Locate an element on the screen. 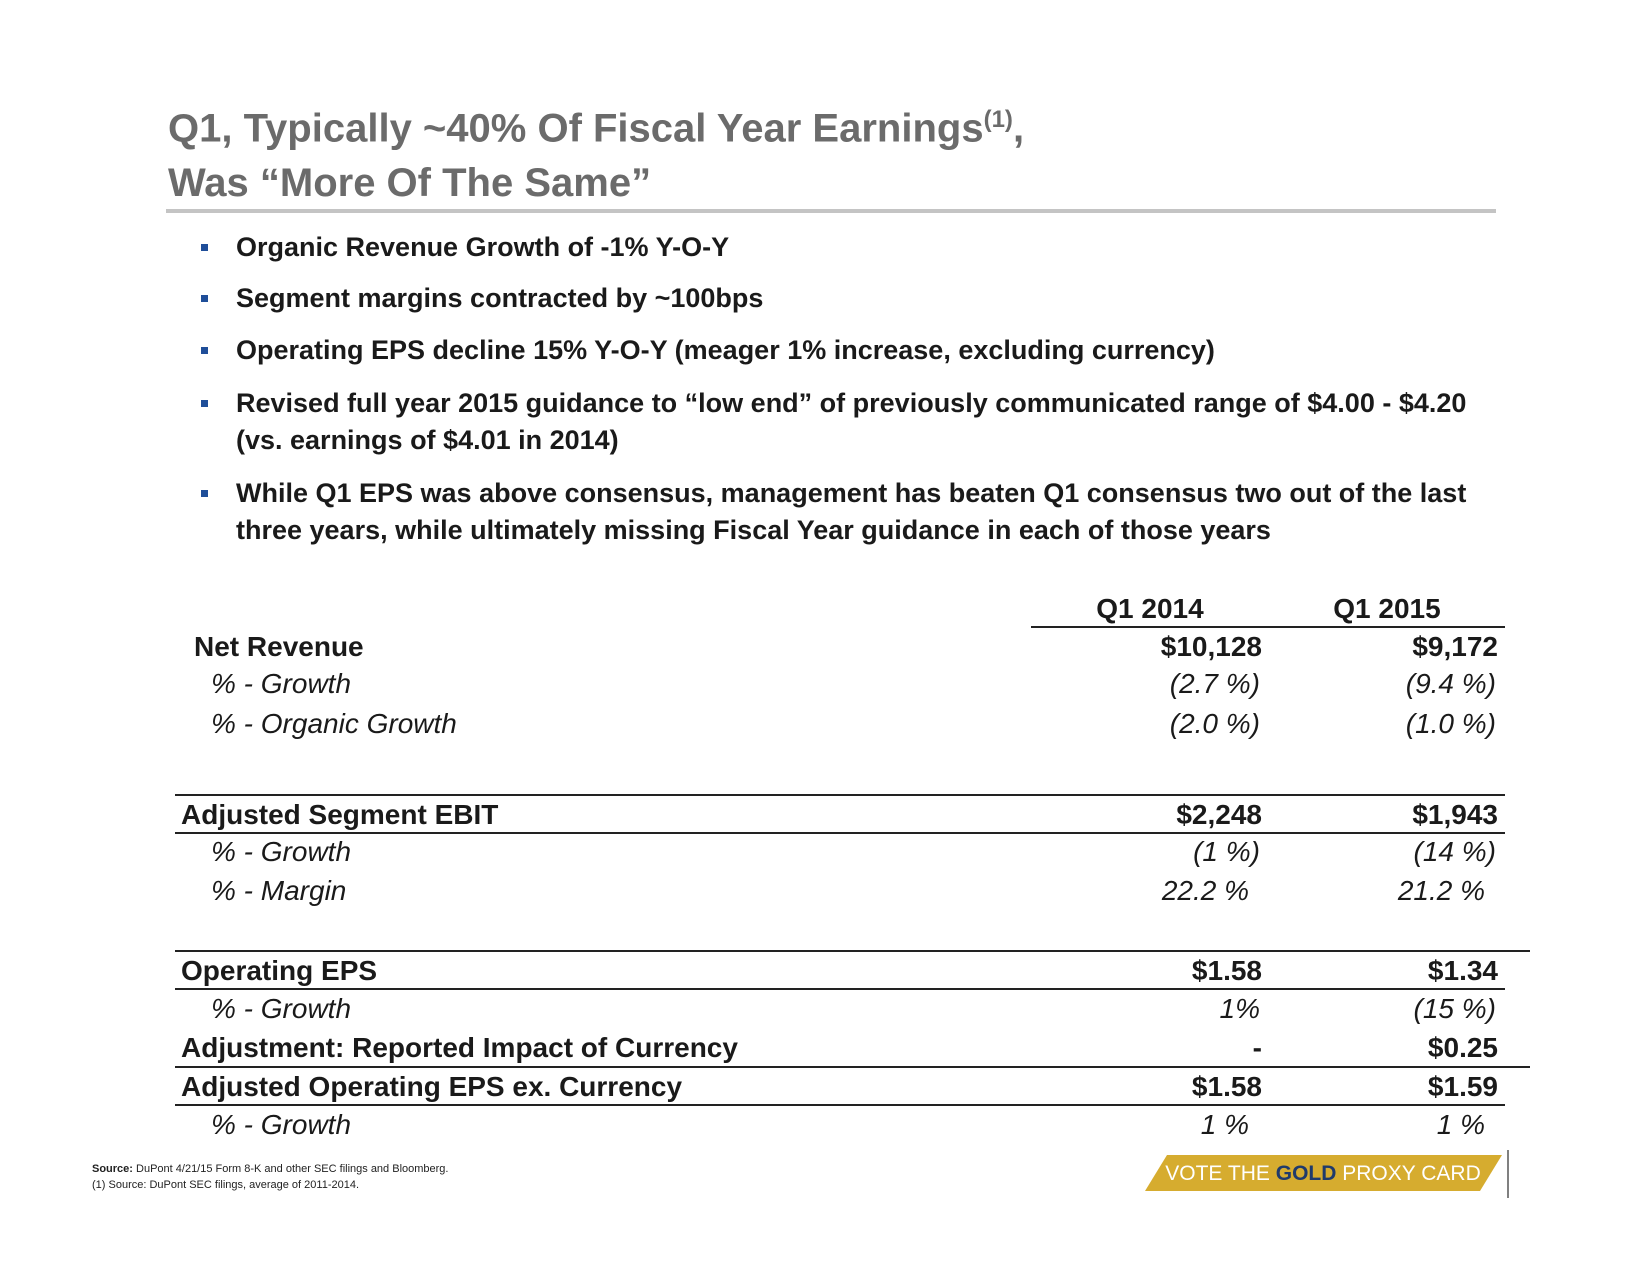  badge-gold: GOLD is located at coordinates (1306, 1173).